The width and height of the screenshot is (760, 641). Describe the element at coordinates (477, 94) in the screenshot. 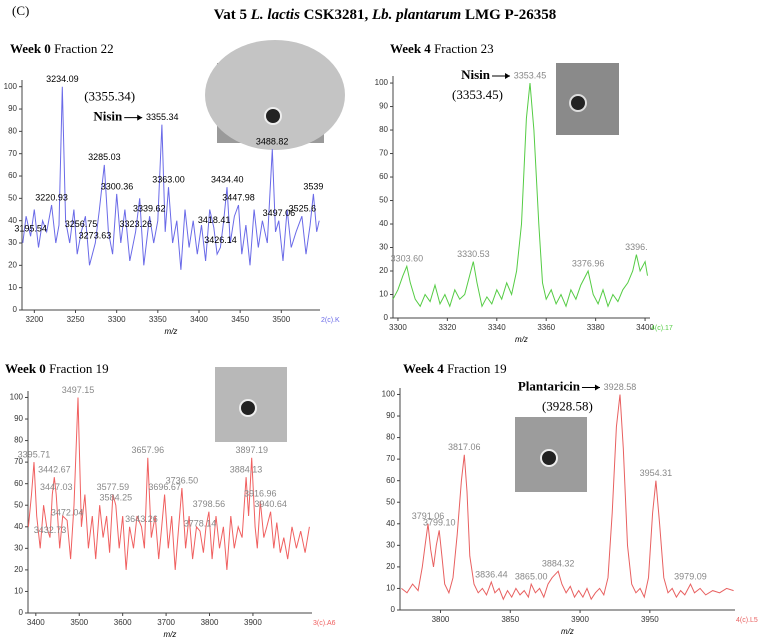

I see `annotation-value: (3353.45)` at that location.